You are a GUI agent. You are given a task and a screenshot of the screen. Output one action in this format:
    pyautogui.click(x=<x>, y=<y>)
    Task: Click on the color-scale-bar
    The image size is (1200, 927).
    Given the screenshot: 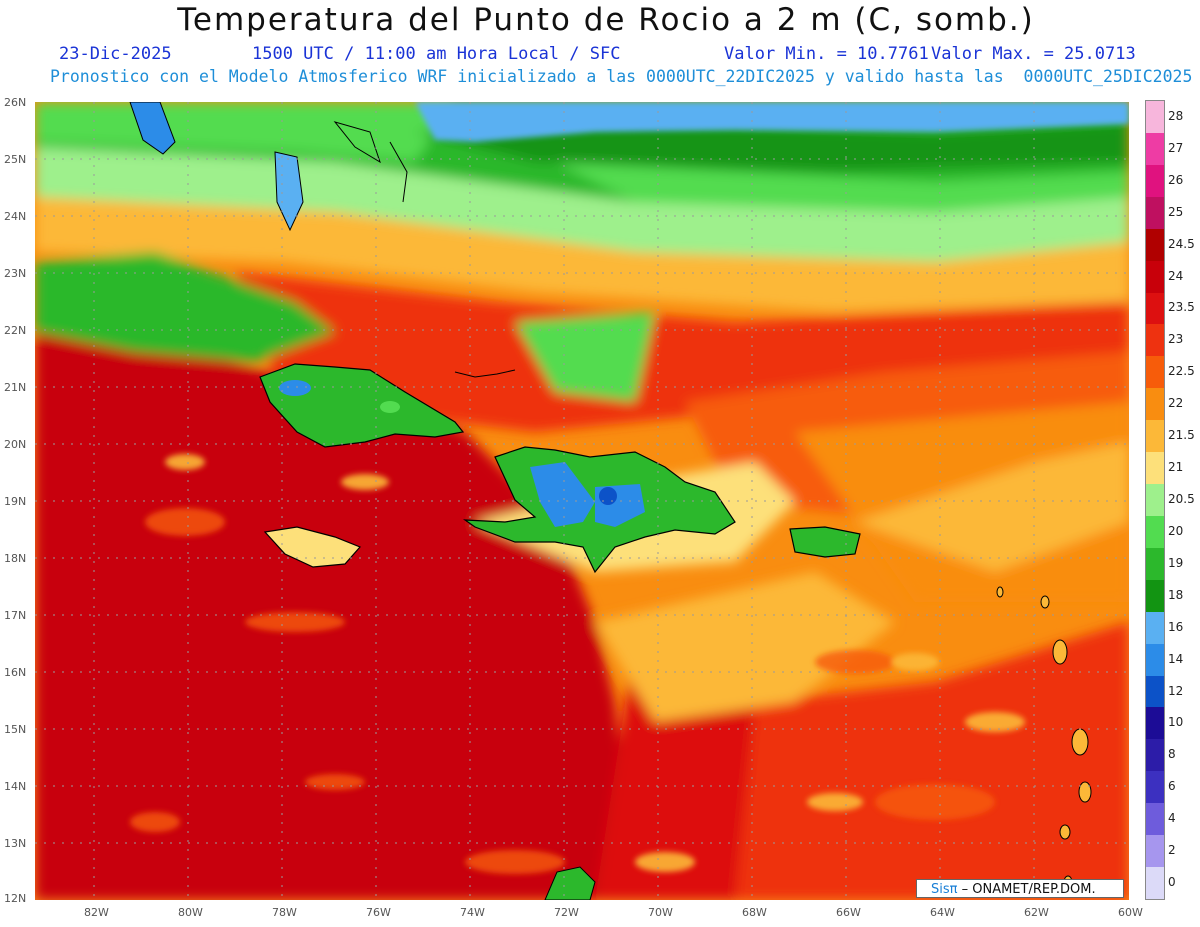 What is the action you would take?
    pyautogui.click(x=1155, y=500)
    